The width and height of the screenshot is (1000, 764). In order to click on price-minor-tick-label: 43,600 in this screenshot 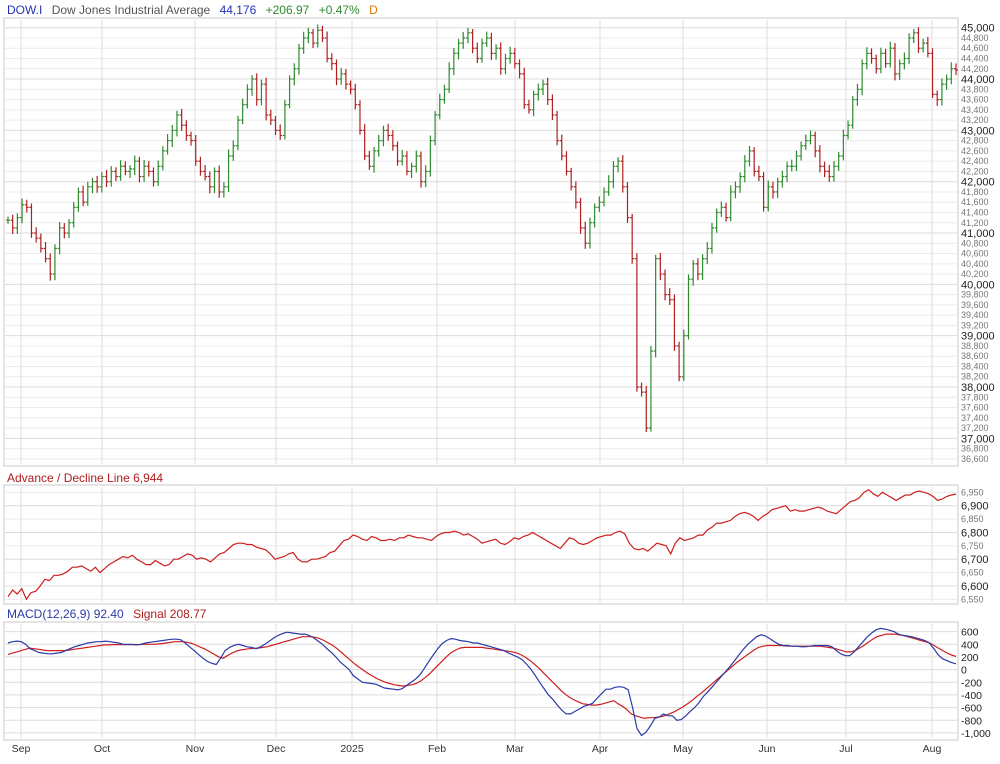, I will do `click(975, 100)`.